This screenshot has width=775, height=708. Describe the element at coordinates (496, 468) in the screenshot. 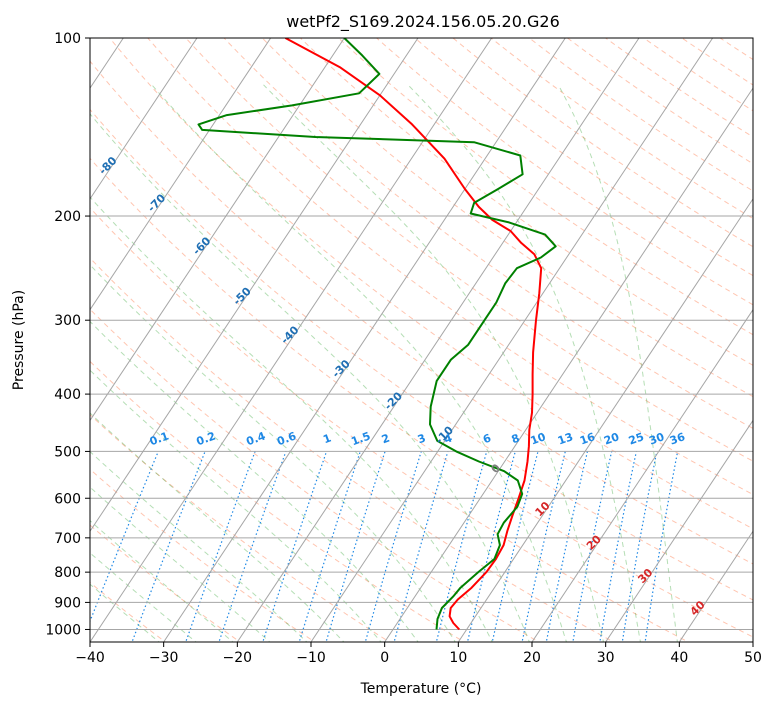

I see `isotherm-label: 0` at that location.